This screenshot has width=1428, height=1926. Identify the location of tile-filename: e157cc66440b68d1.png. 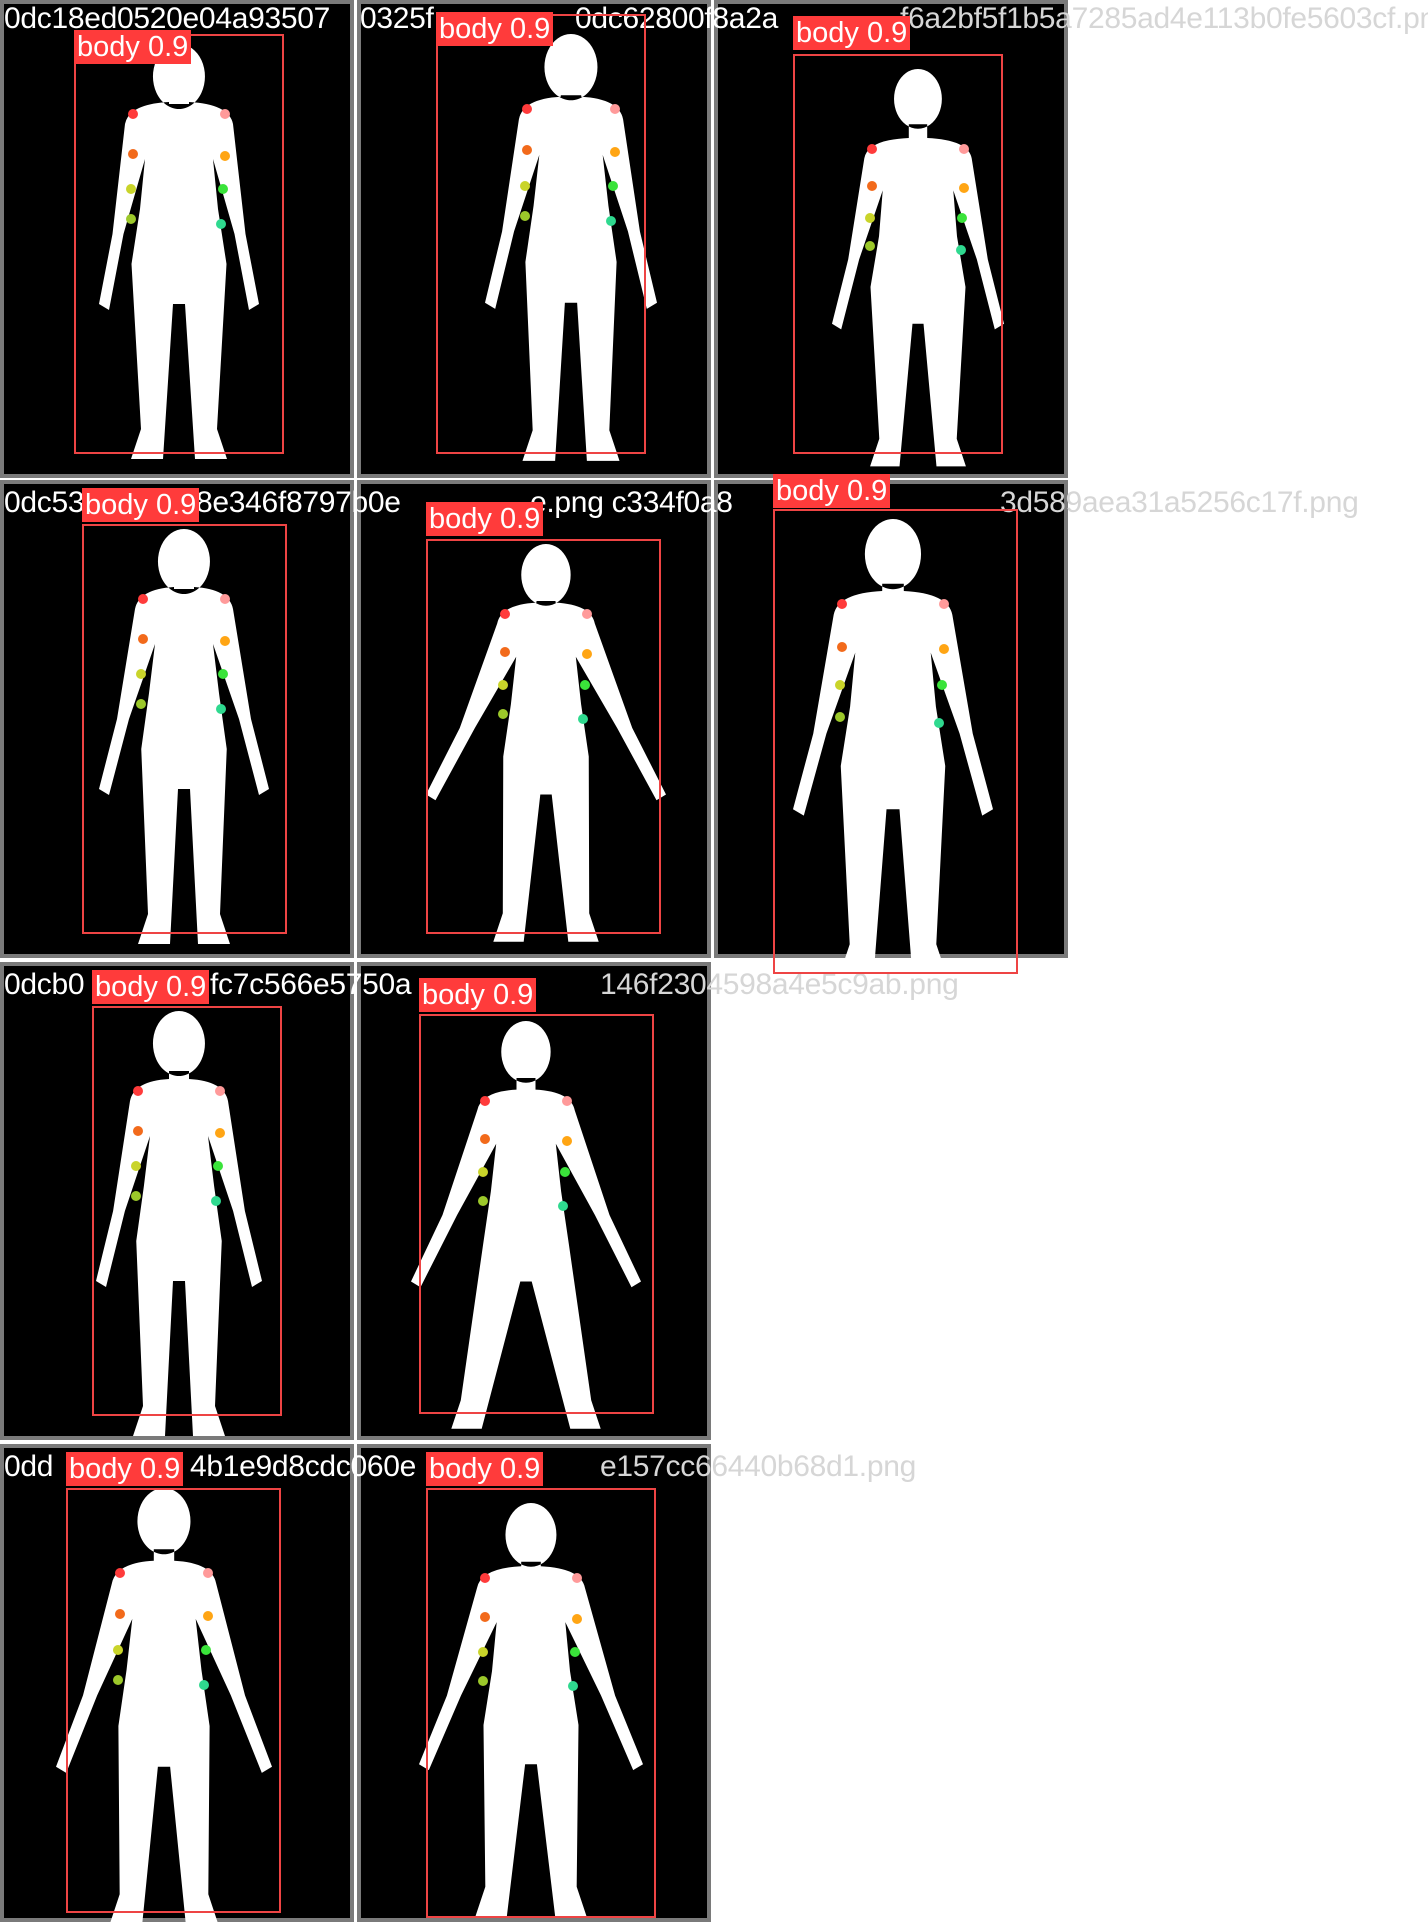
(758, 1466).